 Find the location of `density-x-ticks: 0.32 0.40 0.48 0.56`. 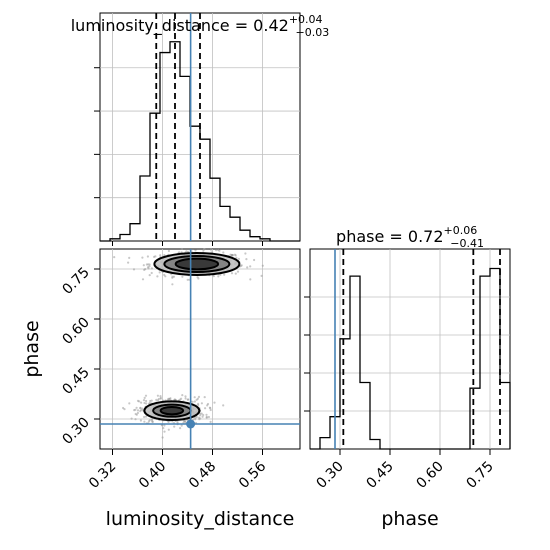

density-x-ticks: 0.32 0.40 0.48 0.56 is located at coordinates (177, 470).